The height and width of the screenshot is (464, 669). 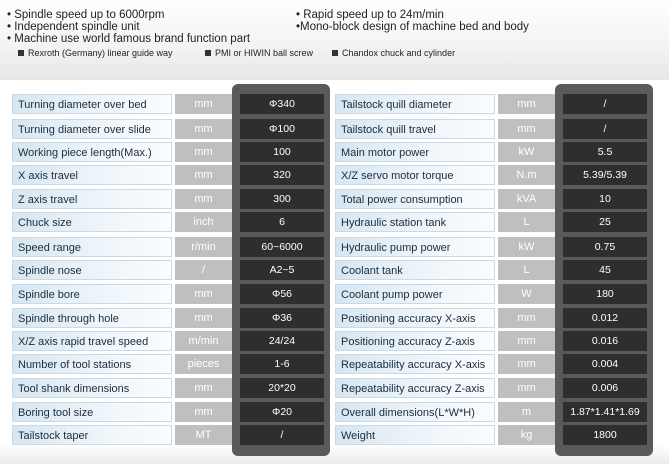 What do you see at coordinates (282, 104) in the screenshot?
I see `spec-value: Φ340` at bounding box center [282, 104].